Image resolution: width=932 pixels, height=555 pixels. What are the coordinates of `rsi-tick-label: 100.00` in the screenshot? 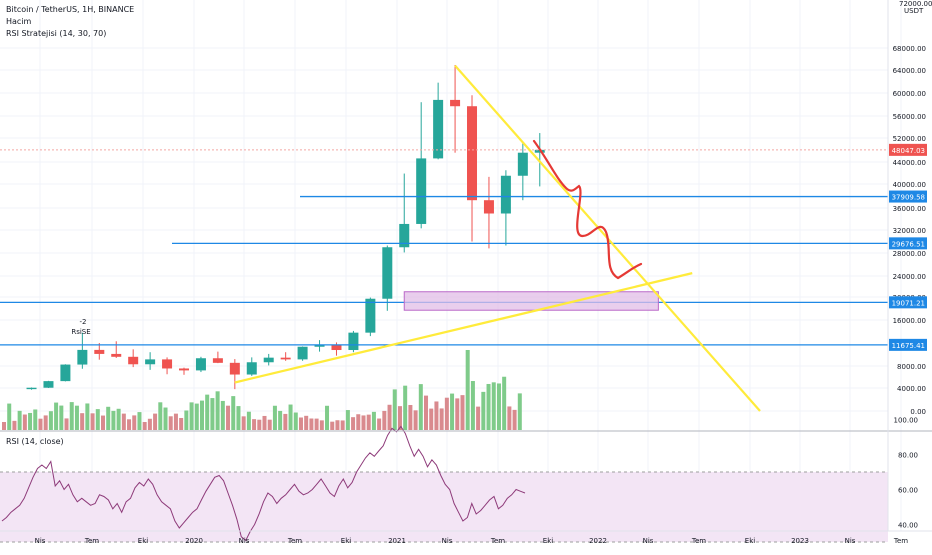 It's located at (906, 421).